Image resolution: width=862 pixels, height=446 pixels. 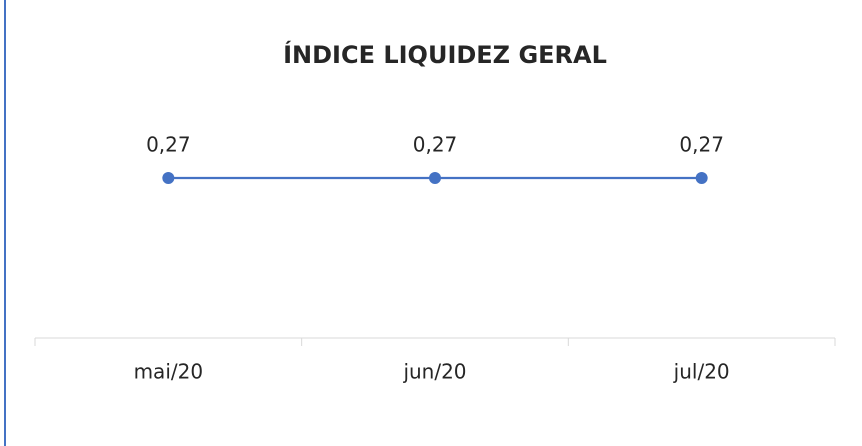 What do you see at coordinates (445, 54) in the screenshot?
I see `chart-title: ÍNDICE LIQUIDEZ GERAL` at bounding box center [445, 54].